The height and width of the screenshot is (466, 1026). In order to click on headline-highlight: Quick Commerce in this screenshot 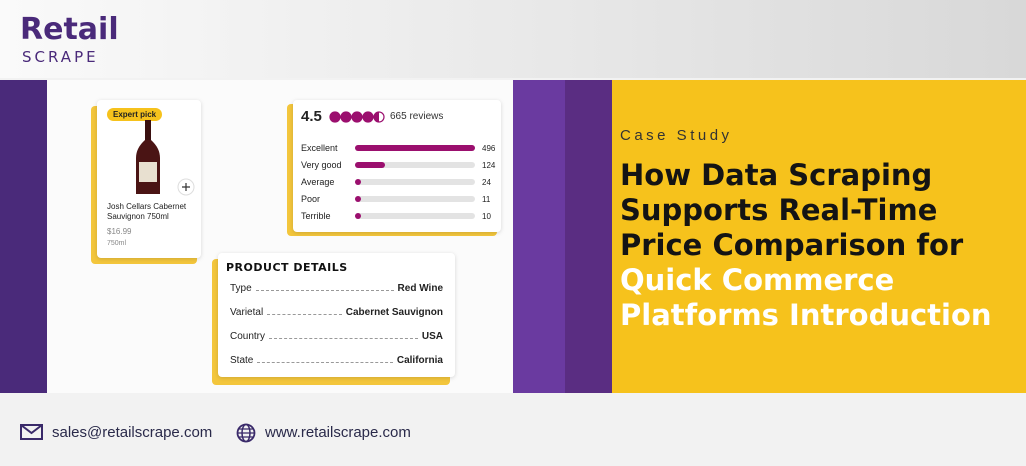, I will do `click(757, 280)`.